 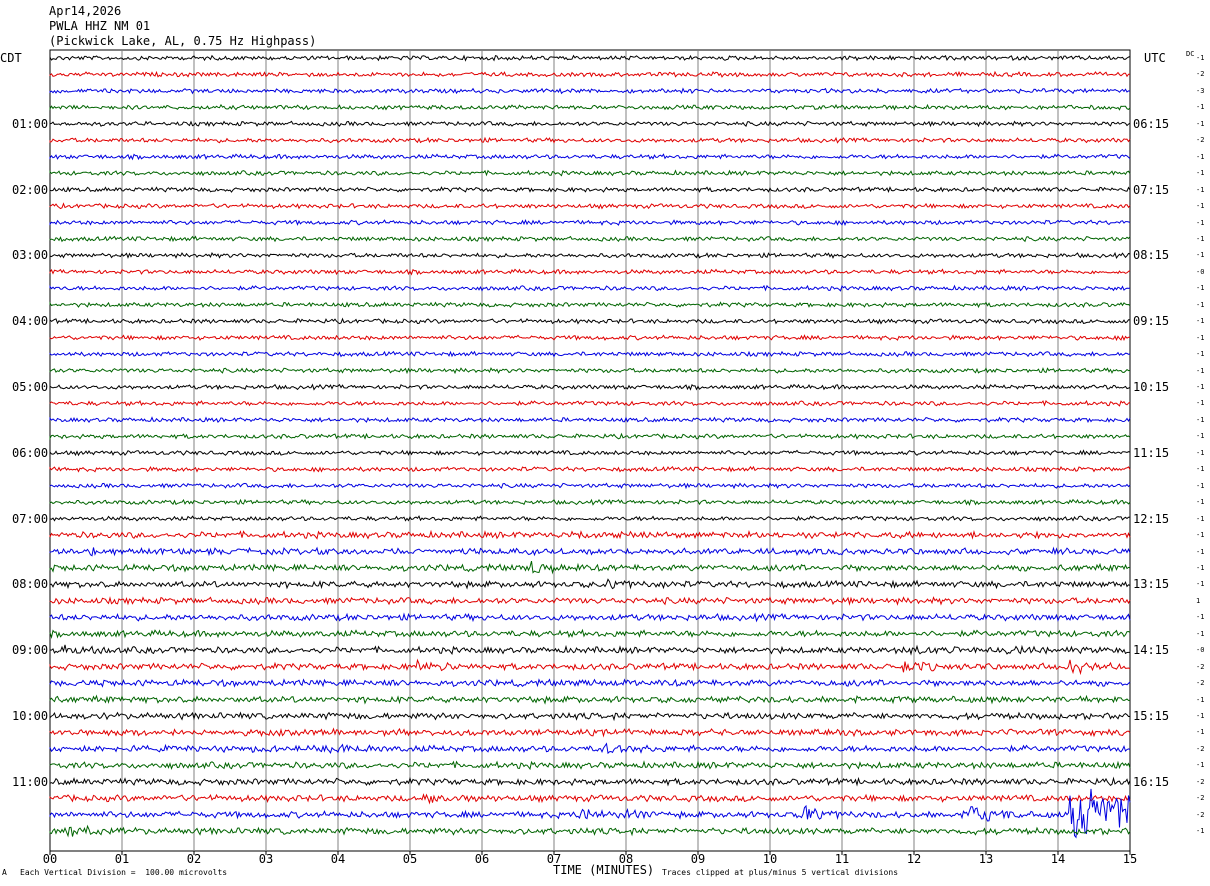 I want to click on x-tick-label: 00, so click(x=50, y=859).